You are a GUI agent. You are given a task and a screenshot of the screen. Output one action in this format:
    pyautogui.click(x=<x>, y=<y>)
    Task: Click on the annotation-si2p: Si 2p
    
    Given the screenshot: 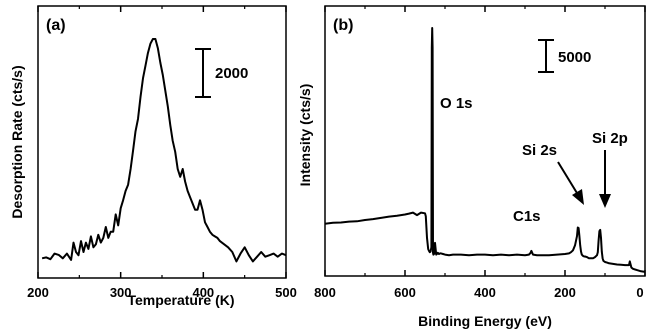 What is the action you would take?
    pyautogui.click(x=610, y=138)
    